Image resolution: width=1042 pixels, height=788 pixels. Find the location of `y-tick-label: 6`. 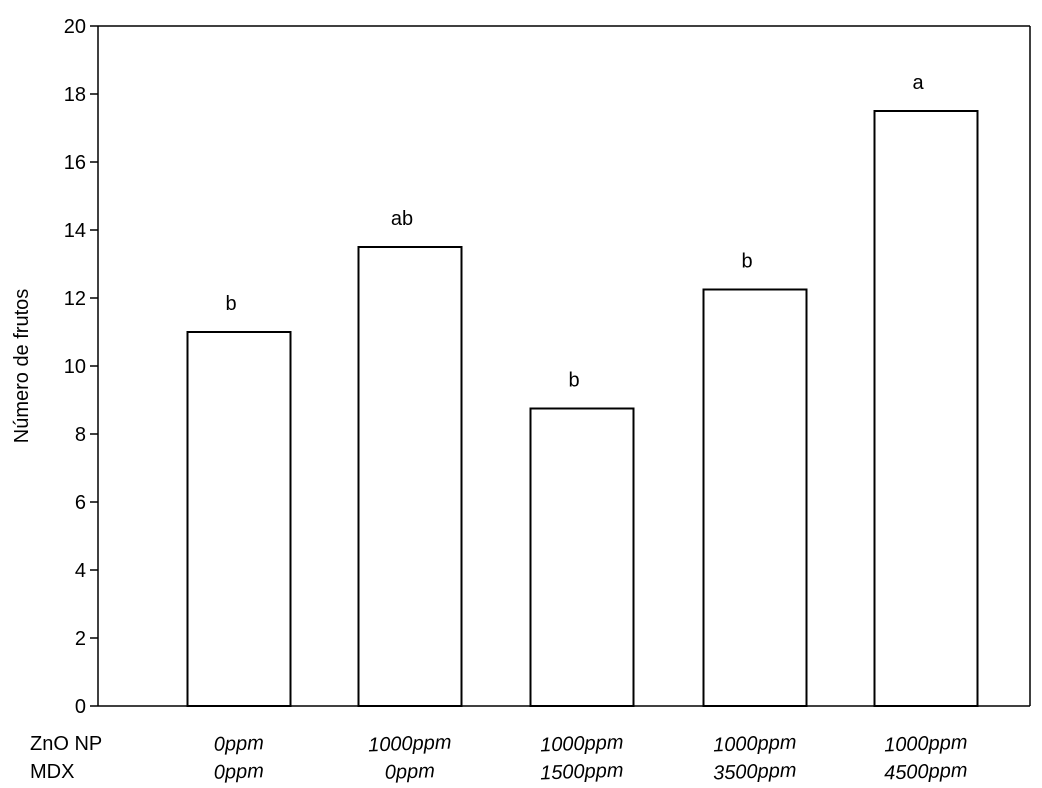

y-tick-label: 6 is located at coordinates (80, 503).